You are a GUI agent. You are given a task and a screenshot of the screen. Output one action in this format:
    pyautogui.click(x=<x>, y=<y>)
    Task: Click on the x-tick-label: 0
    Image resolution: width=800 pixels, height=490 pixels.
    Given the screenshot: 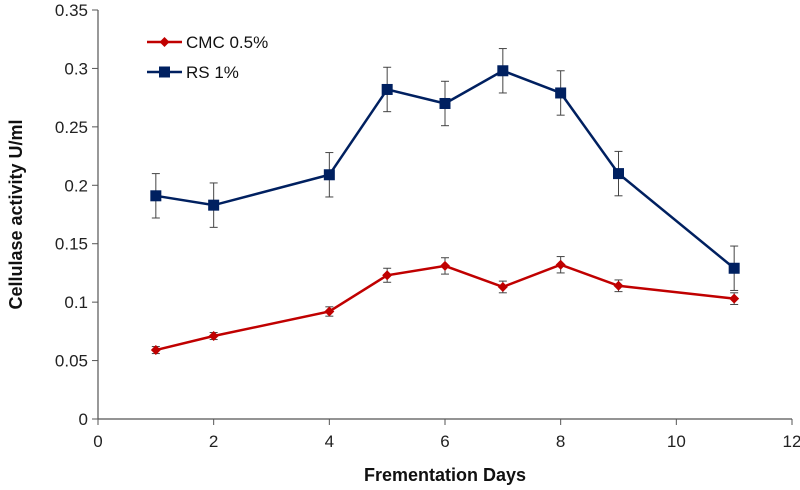 What is the action you would take?
    pyautogui.click(x=97, y=441)
    